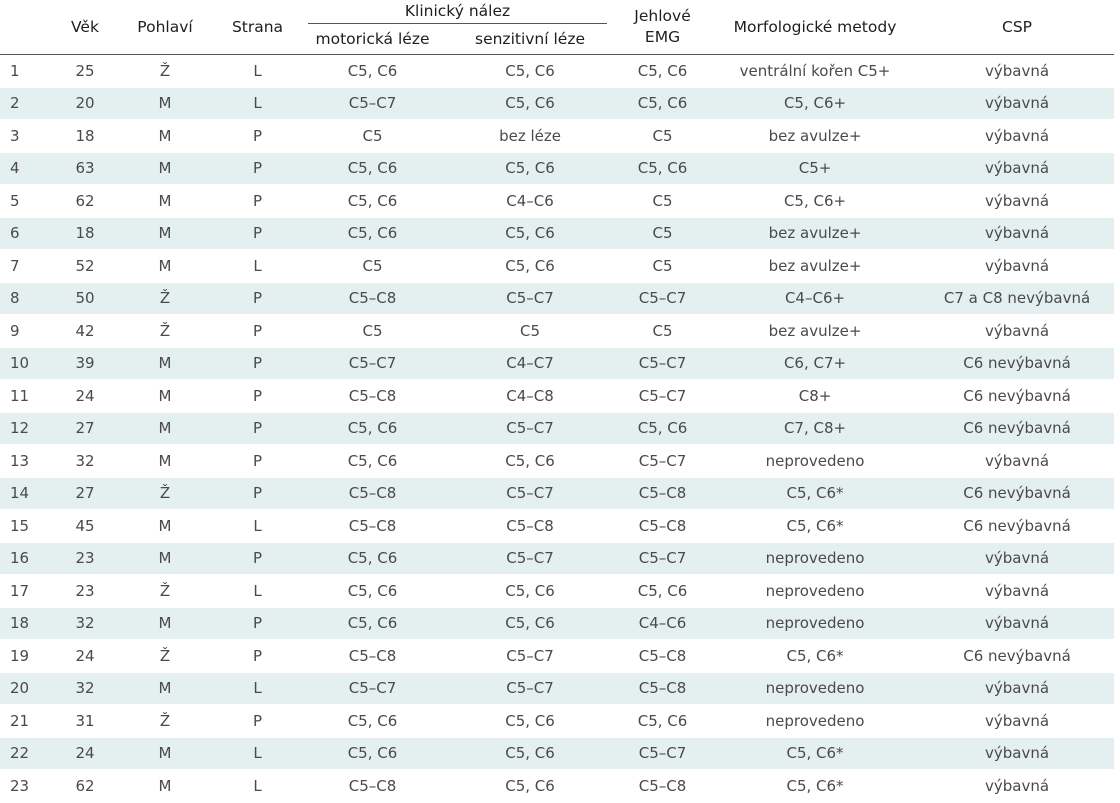 This screenshot has height=803, width=1120. What do you see at coordinates (663, 266) in the screenshot?
I see `cell-emg: C5` at bounding box center [663, 266].